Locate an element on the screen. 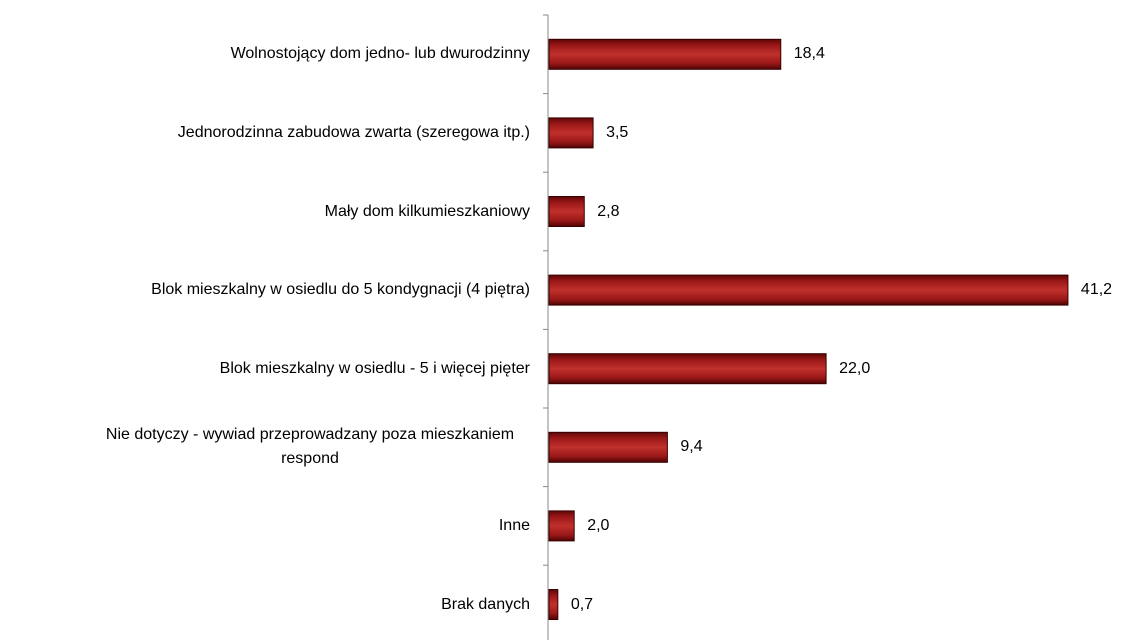 This screenshot has width=1129, height=640. value-label: 9,4 is located at coordinates (691, 447).